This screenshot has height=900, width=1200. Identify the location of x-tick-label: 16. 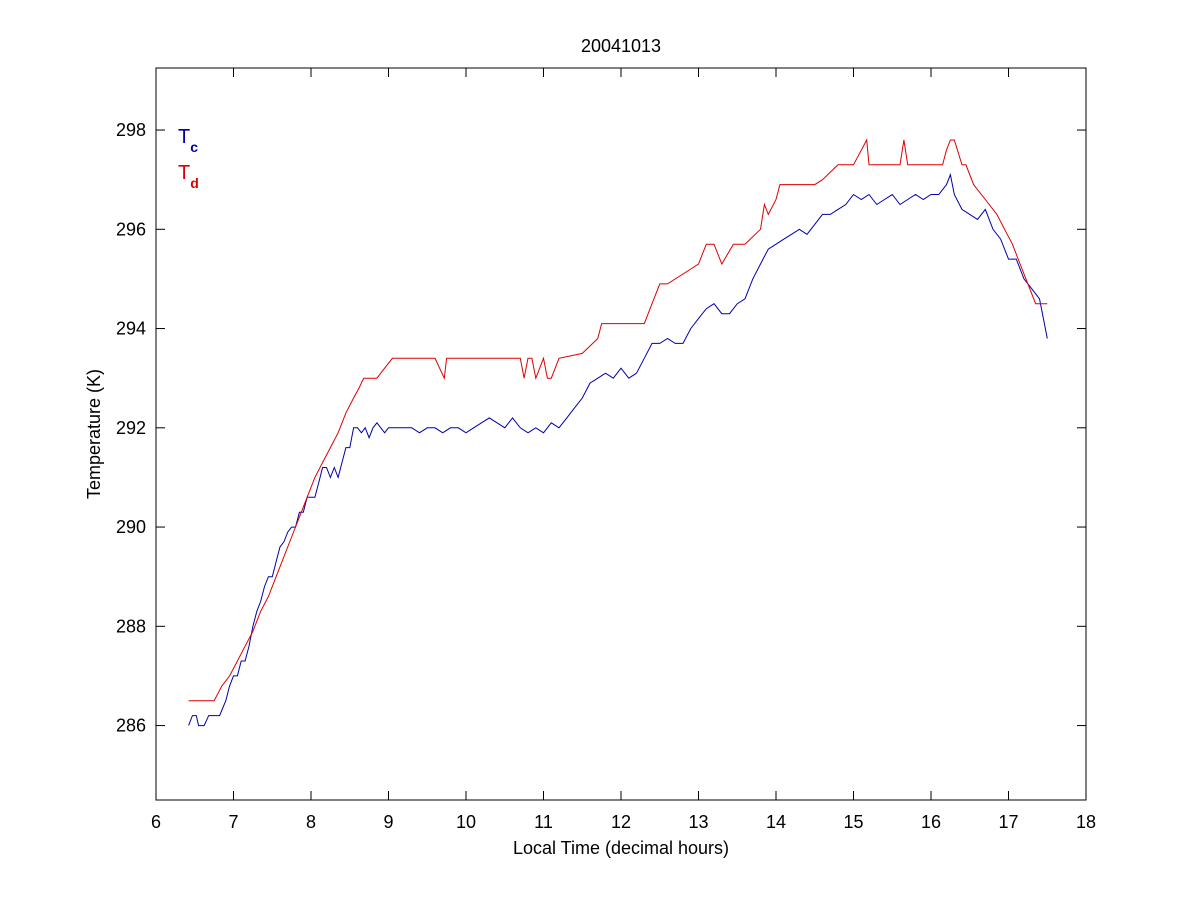
(931, 822).